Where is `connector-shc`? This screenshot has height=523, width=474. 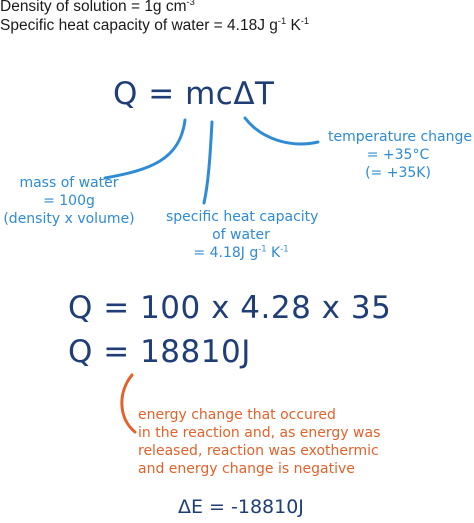
connector-shc is located at coordinates (208, 162).